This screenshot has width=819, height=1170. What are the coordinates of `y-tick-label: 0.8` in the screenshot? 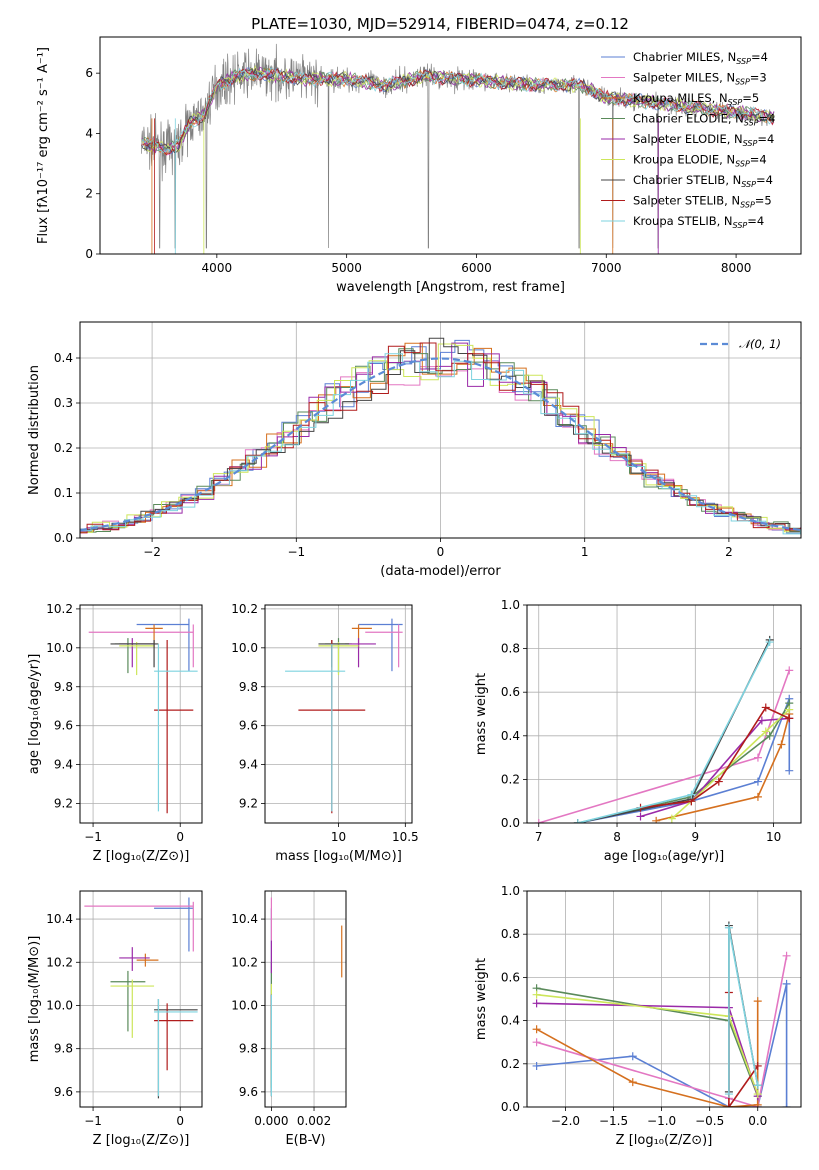 It's located at (510, 934).